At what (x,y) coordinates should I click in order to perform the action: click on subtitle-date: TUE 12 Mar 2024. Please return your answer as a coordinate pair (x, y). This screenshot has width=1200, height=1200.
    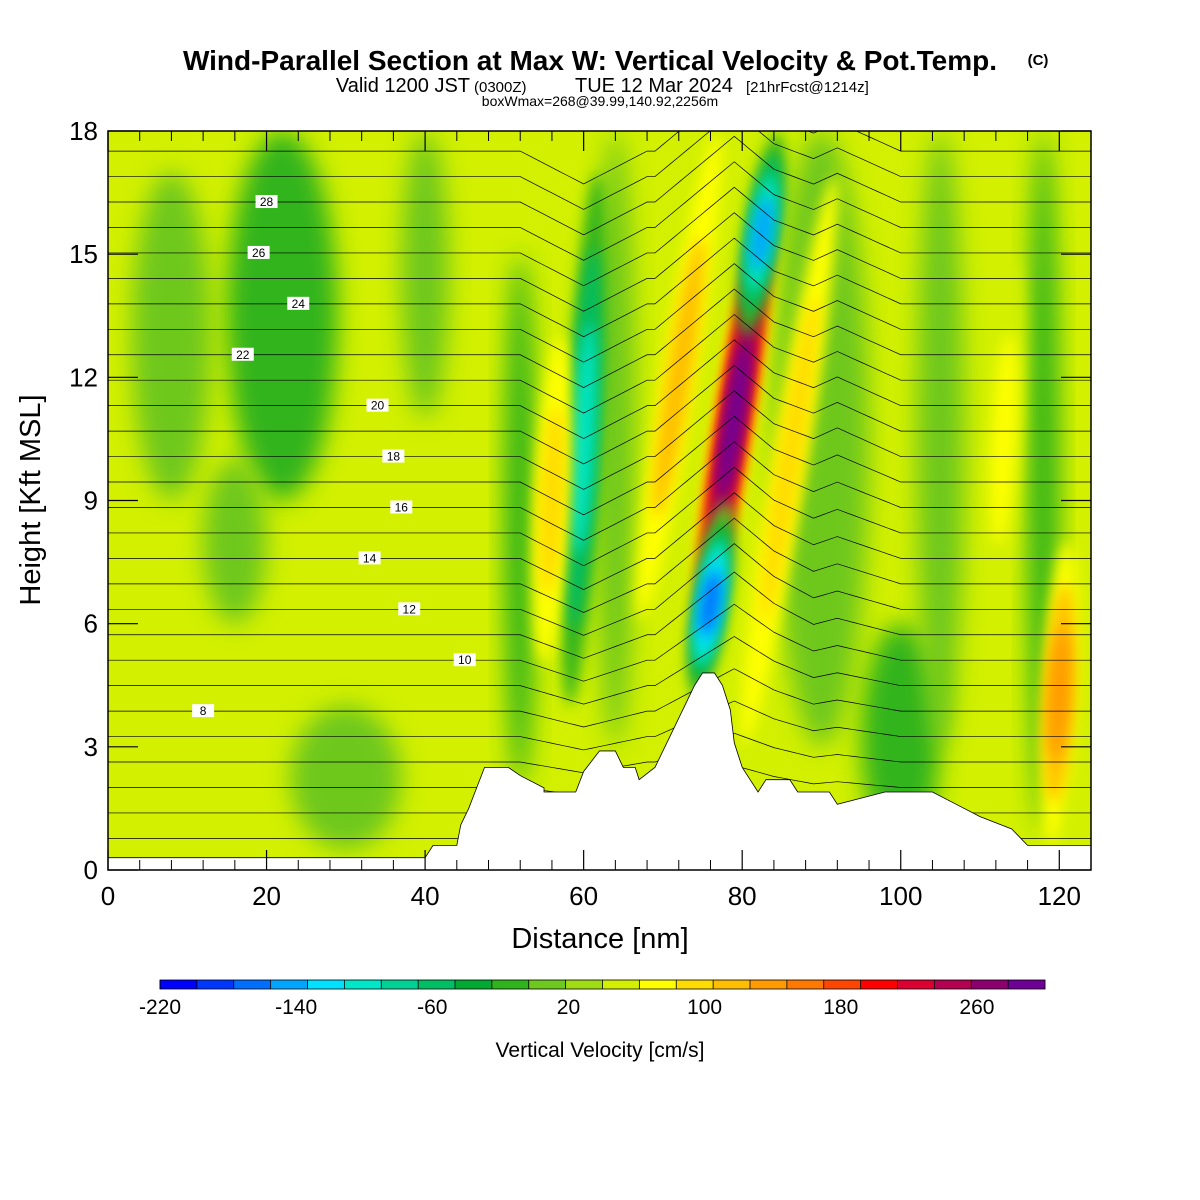
    Looking at the image, I should click on (654, 86).